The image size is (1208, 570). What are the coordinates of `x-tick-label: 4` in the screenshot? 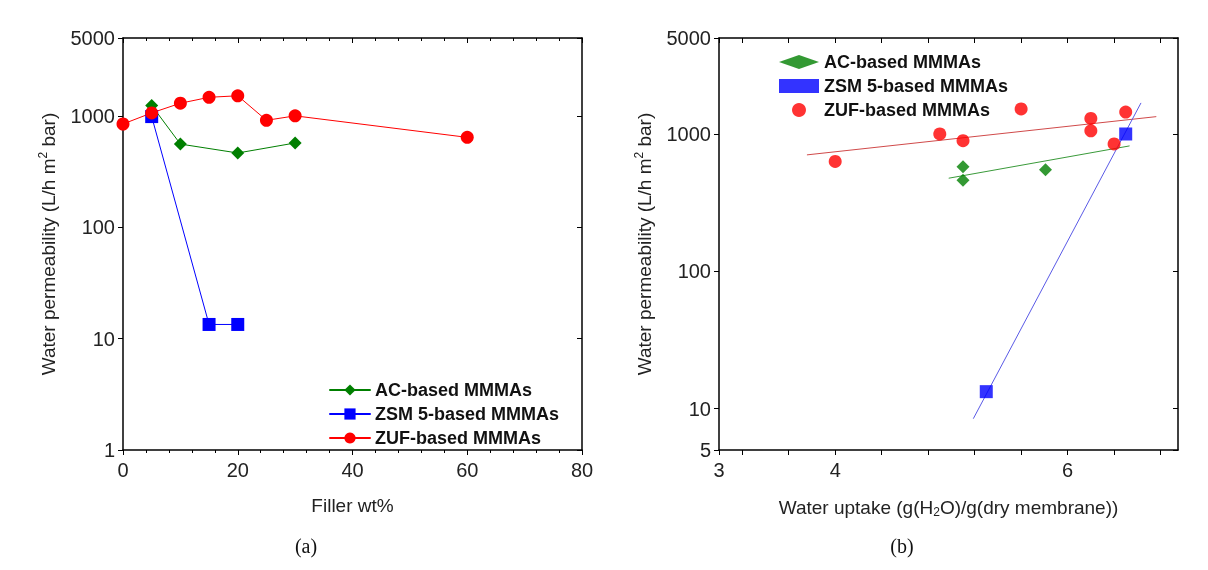 It's located at (835, 470).